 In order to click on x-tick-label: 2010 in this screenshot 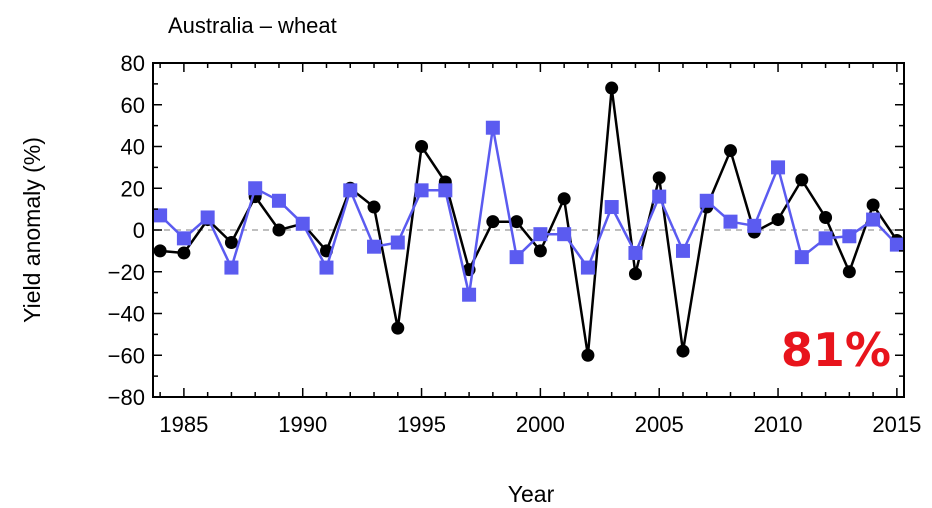, I will do `click(778, 424)`.